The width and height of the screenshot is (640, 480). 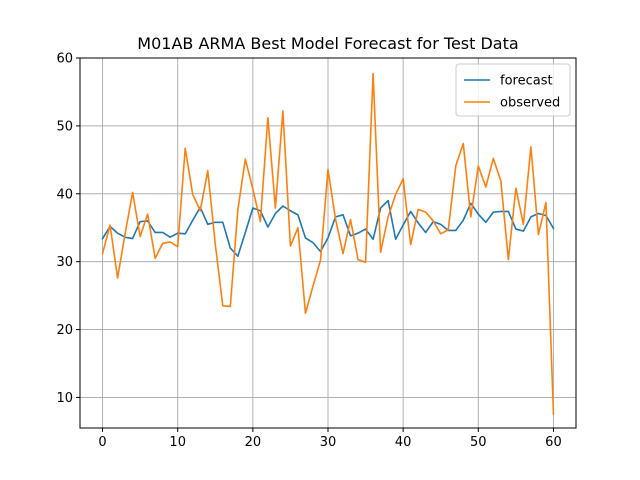 I want to click on legend-label-observed: observed, so click(x=530, y=103).